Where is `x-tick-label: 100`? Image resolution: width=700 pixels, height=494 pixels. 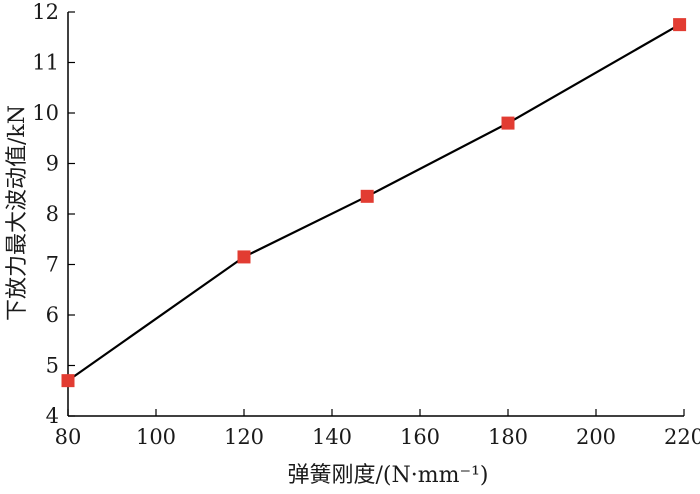
x-tick-label: 100 is located at coordinates (156, 437).